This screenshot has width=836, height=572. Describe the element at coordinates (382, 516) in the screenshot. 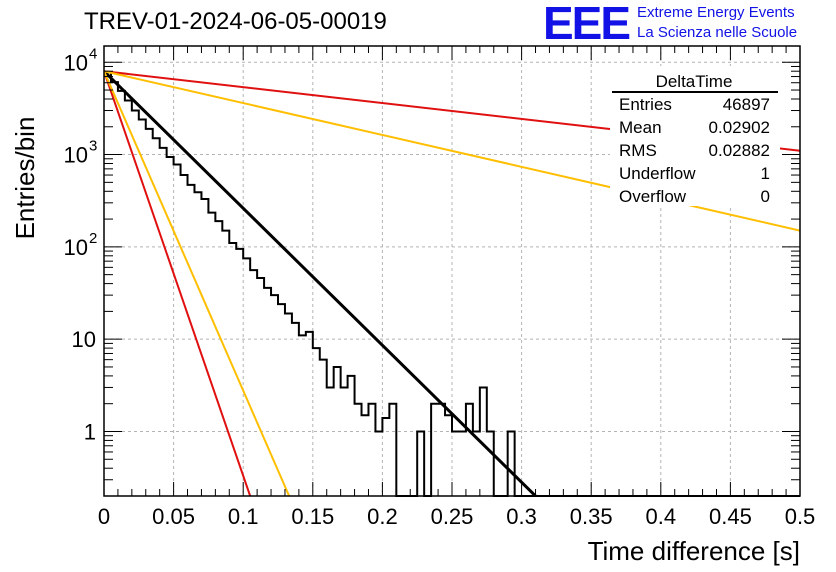

I see `x-tick-label: 0.2` at that location.